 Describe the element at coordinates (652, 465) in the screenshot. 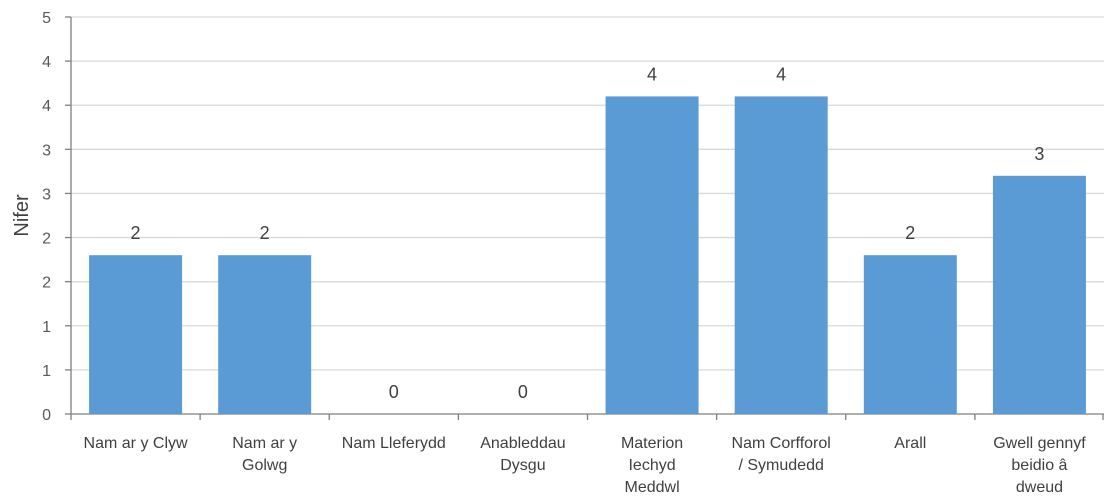

I see `x-category-label: Materion Iechyd Meddwl` at that location.